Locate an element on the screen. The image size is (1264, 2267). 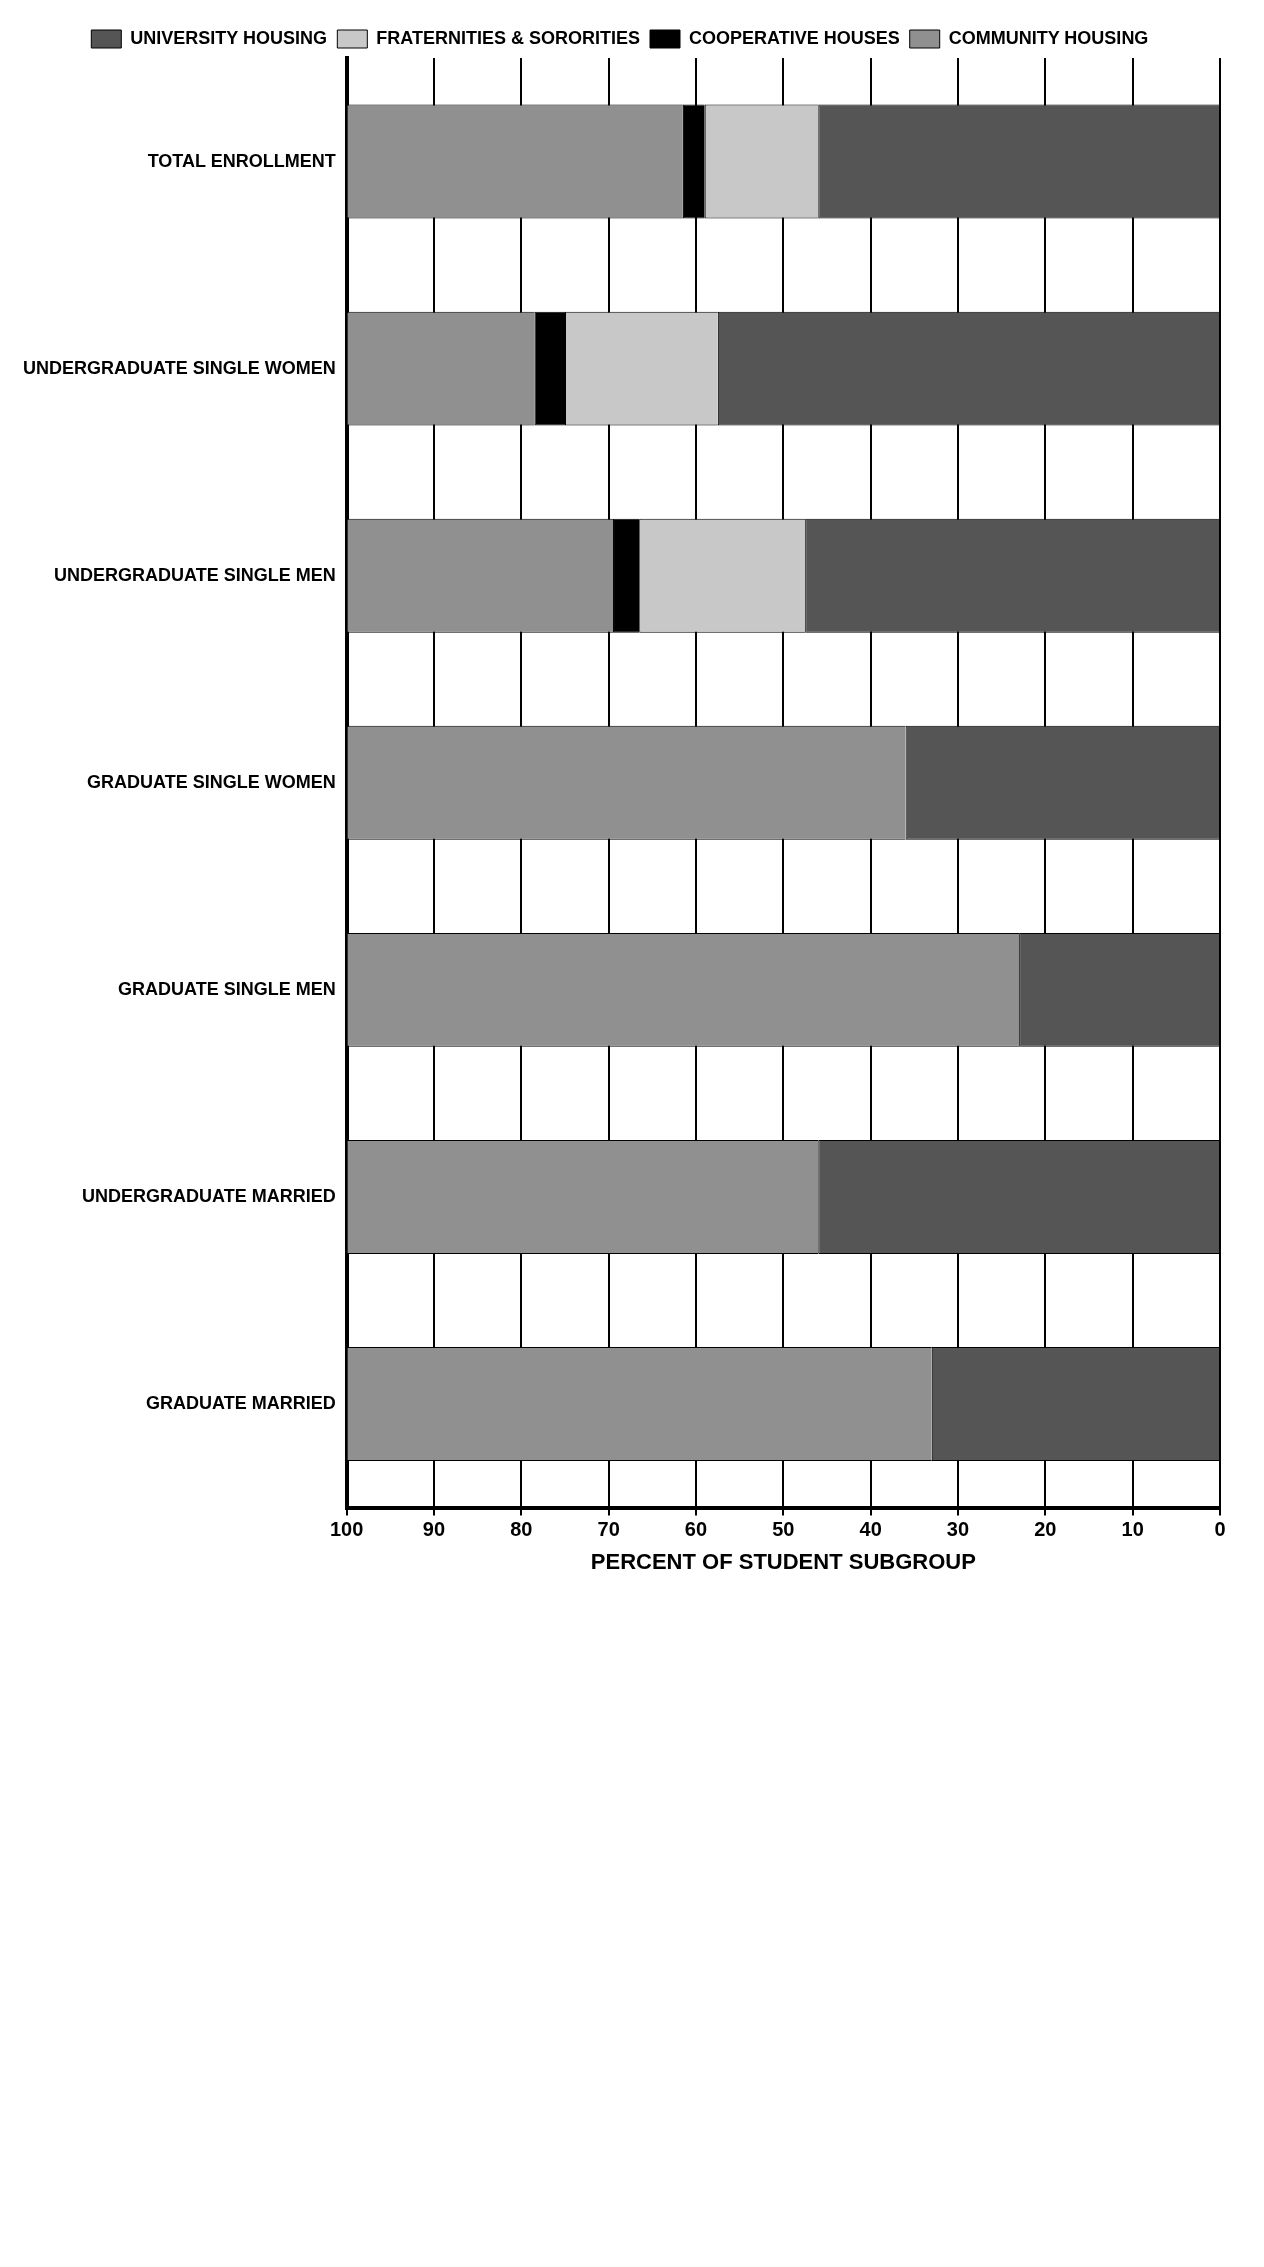
x-tick-label: 90 is located at coordinates (434, 1529).